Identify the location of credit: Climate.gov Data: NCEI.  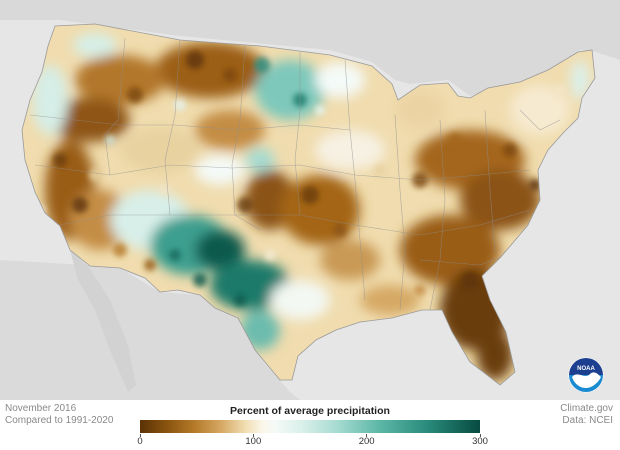
(586, 415).